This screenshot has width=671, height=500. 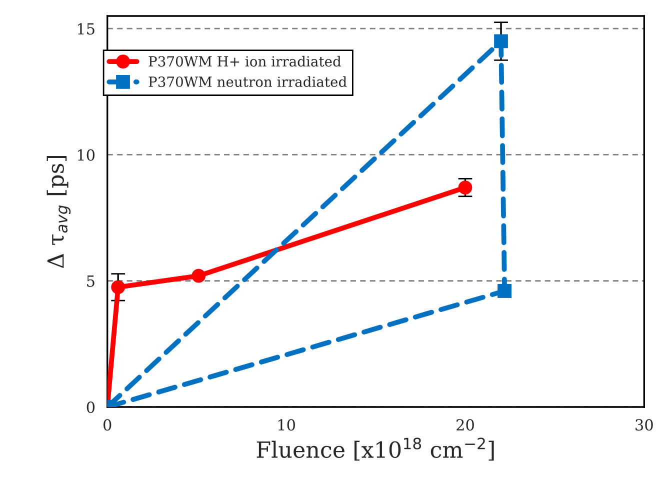 What do you see at coordinates (90, 407) in the screenshot?
I see `y-tick-label: 0` at bounding box center [90, 407].